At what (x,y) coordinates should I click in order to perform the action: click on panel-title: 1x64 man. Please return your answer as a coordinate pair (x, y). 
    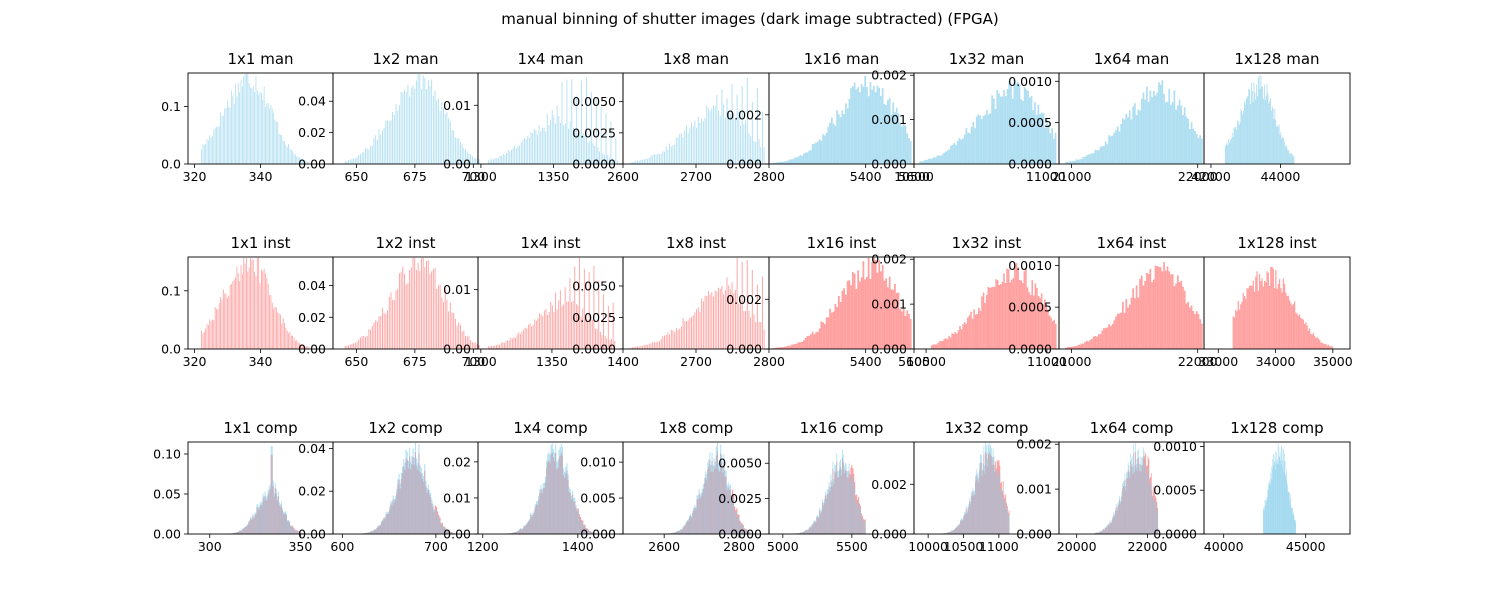
    Looking at the image, I should click on (1132, 59).